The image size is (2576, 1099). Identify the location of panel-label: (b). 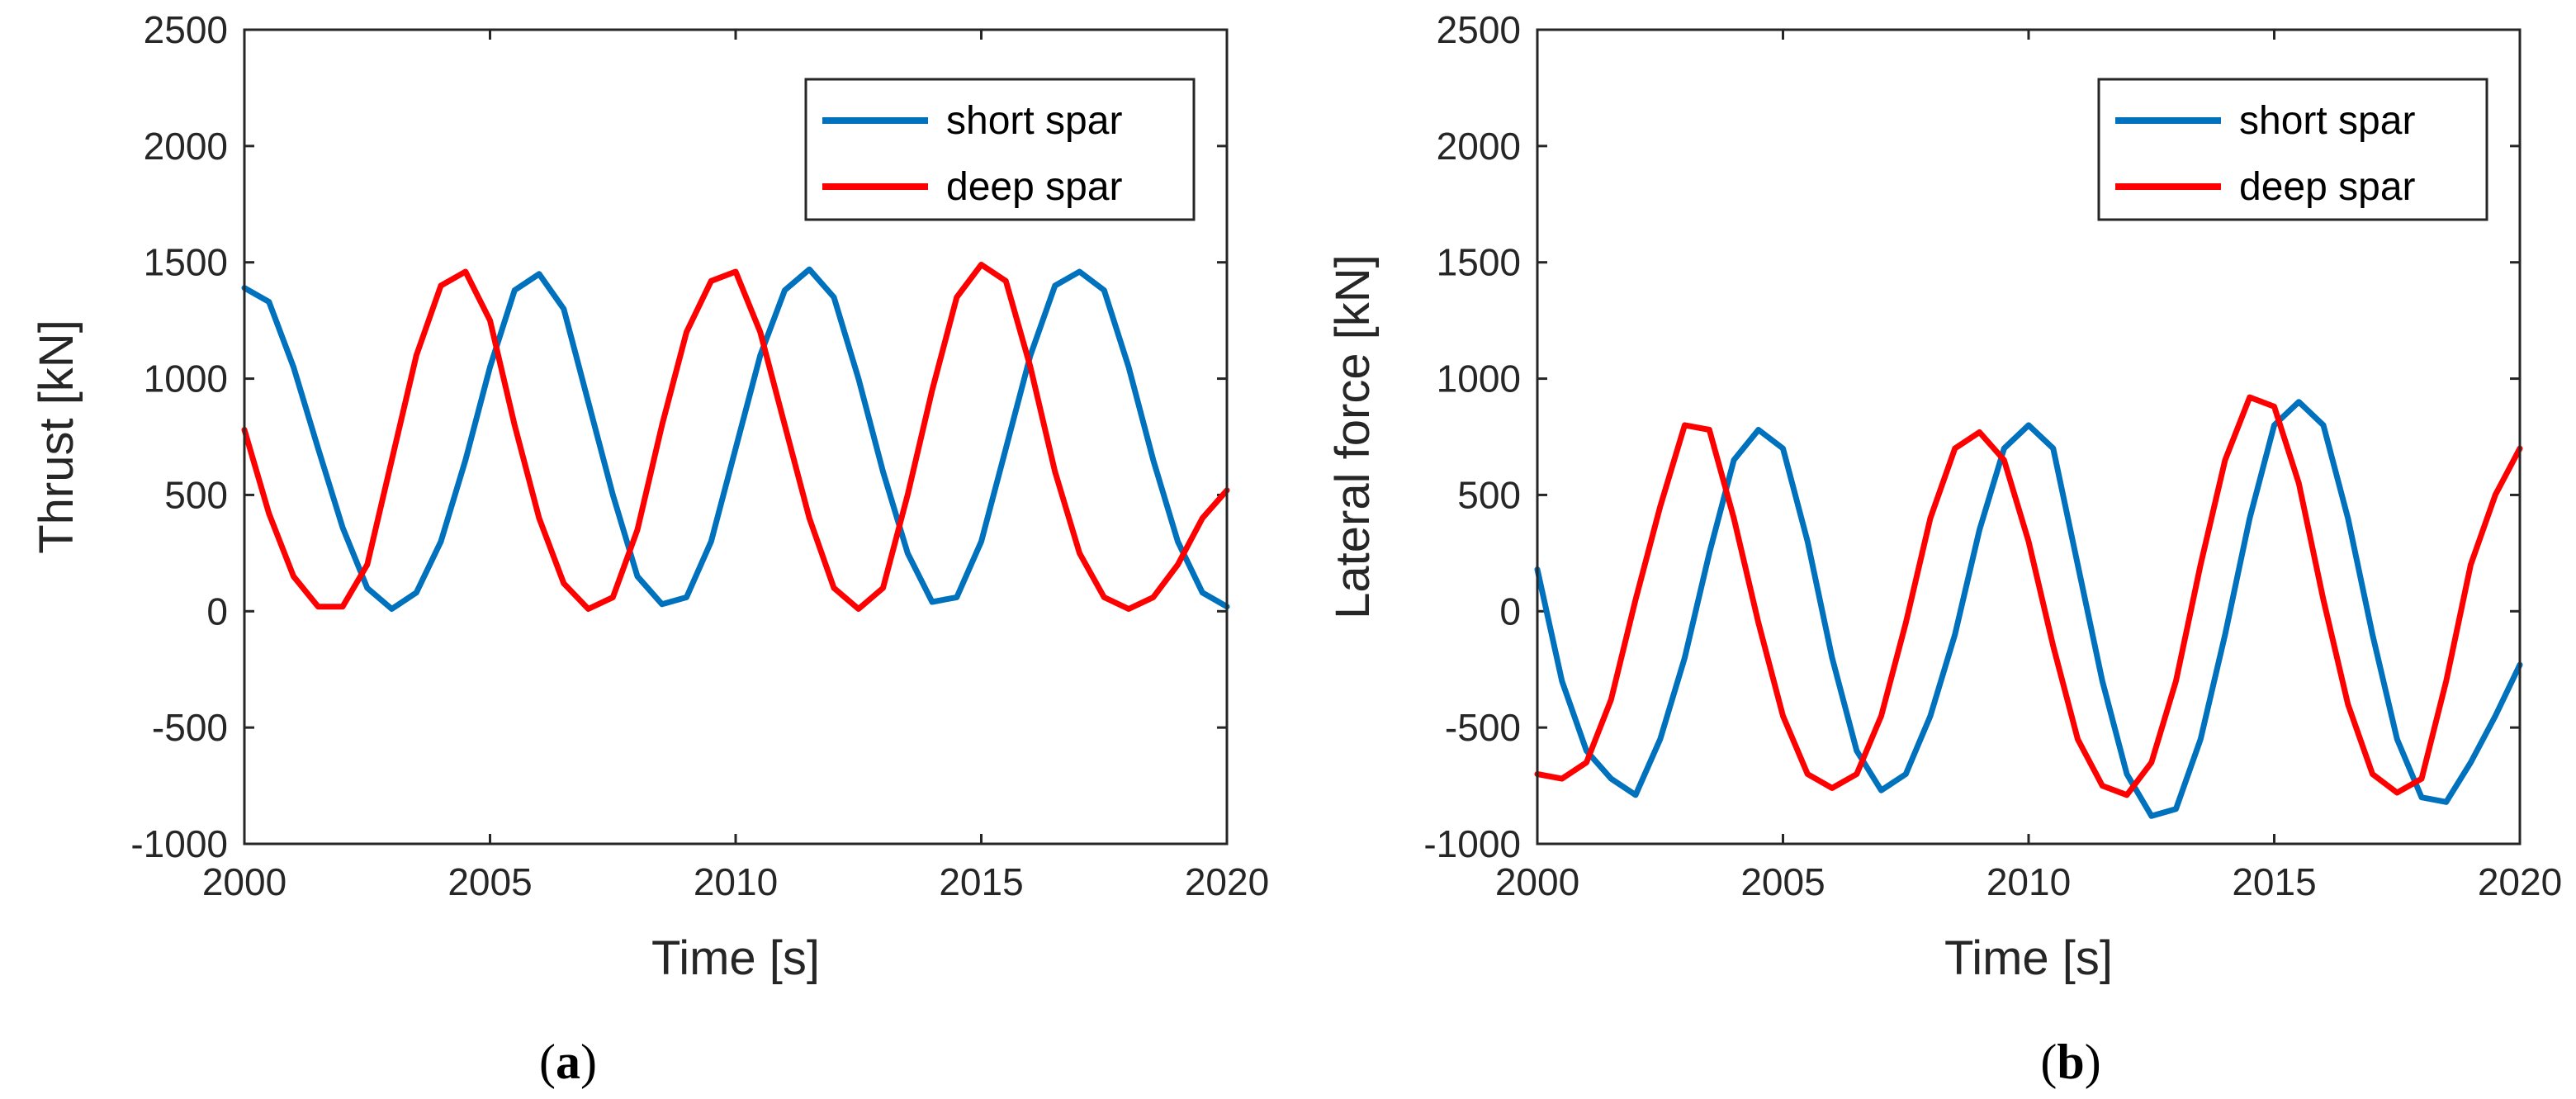
(2070, 1062).